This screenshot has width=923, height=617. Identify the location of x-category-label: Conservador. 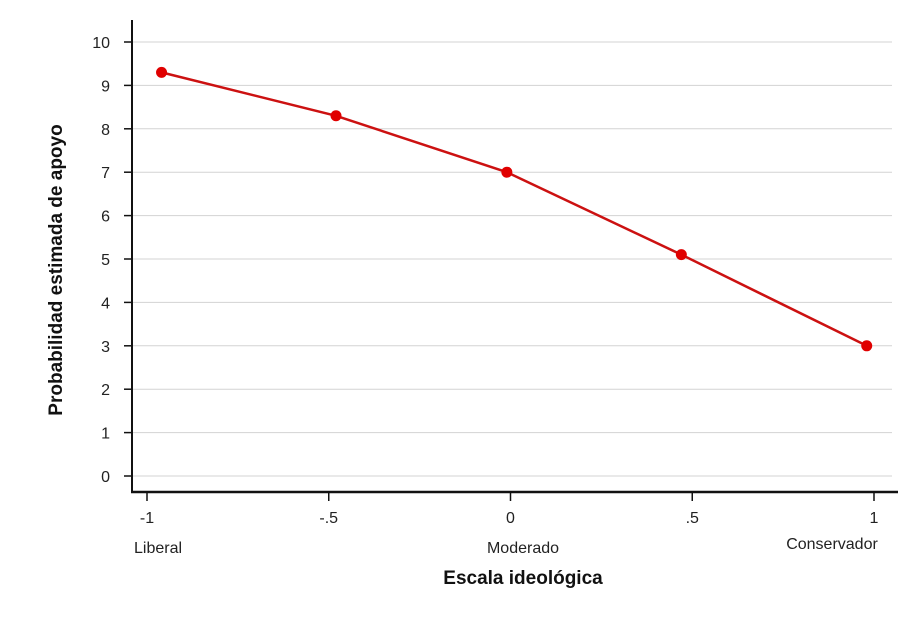
(832, 544).